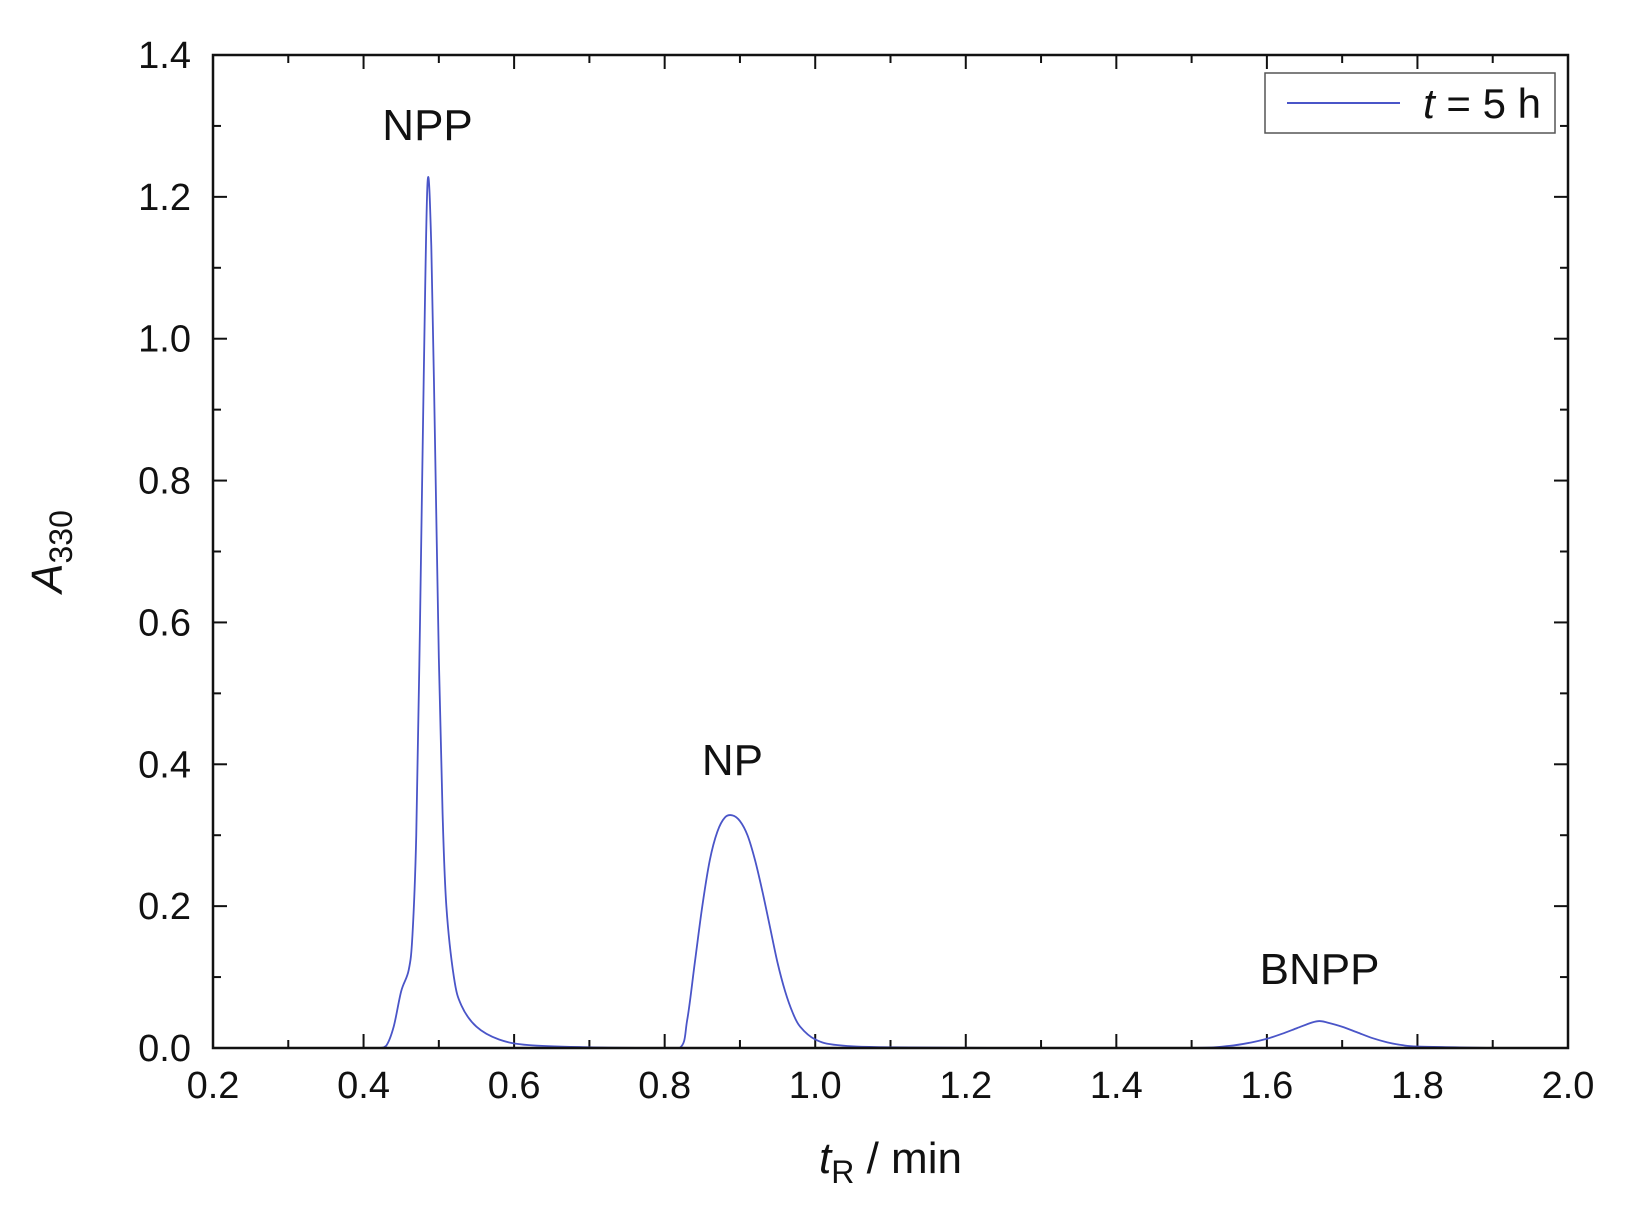 This screenshot has height=1218, width=1627. Describe the element at coordinates (842, 1172) in the screenshot. I see `x-axis-title-sub: R` at that location.